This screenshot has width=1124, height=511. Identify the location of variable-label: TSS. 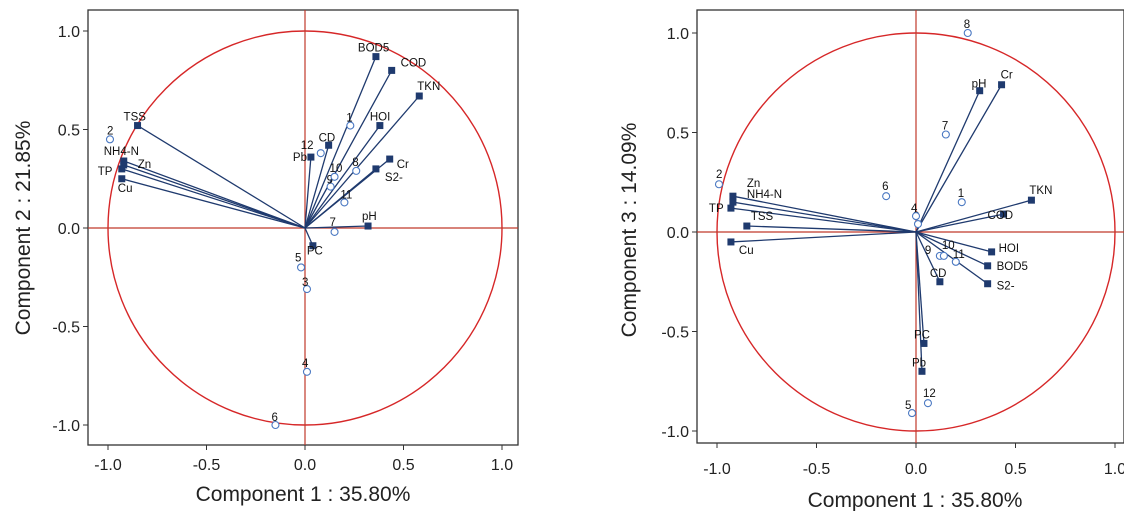
(762, 217).